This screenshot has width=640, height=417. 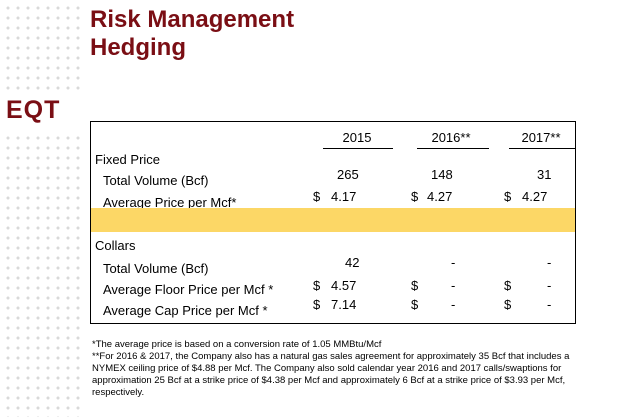 What do you see at coordinates (192, 19) in the screenshot?
I see `title-line-1: Risk Management` at bounding box center [192, 19].